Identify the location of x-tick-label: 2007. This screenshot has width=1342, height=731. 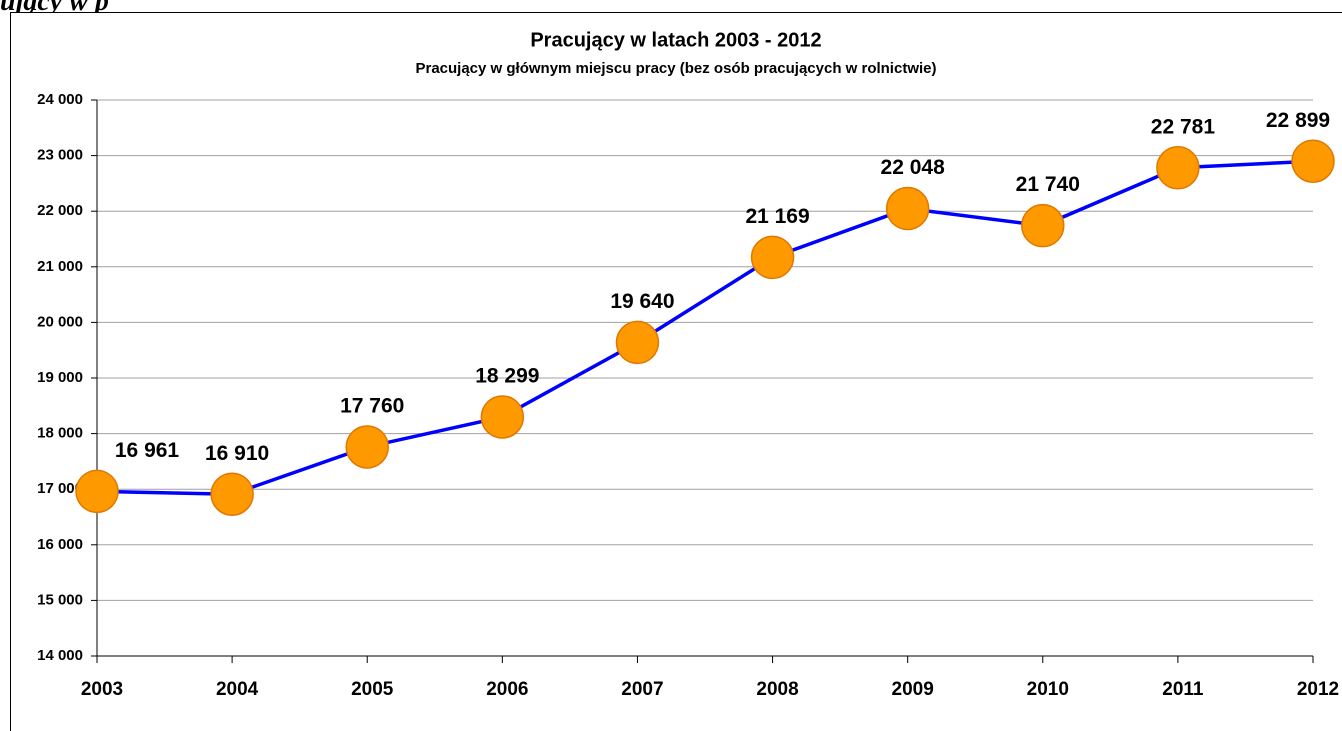
(642, 689).